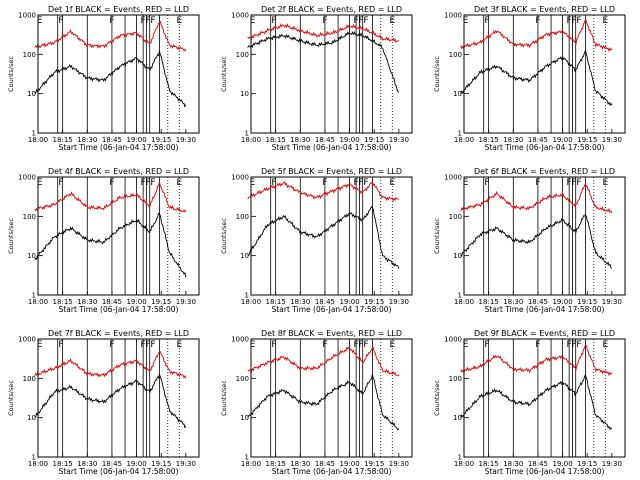 This screenshot has width=640, height=480. What do you see at coordinates (544, 171) in the screenshot?
I see `panel-title: Det 6f BLACK = Events, RED = LLD` at bounding box center [544, 171].